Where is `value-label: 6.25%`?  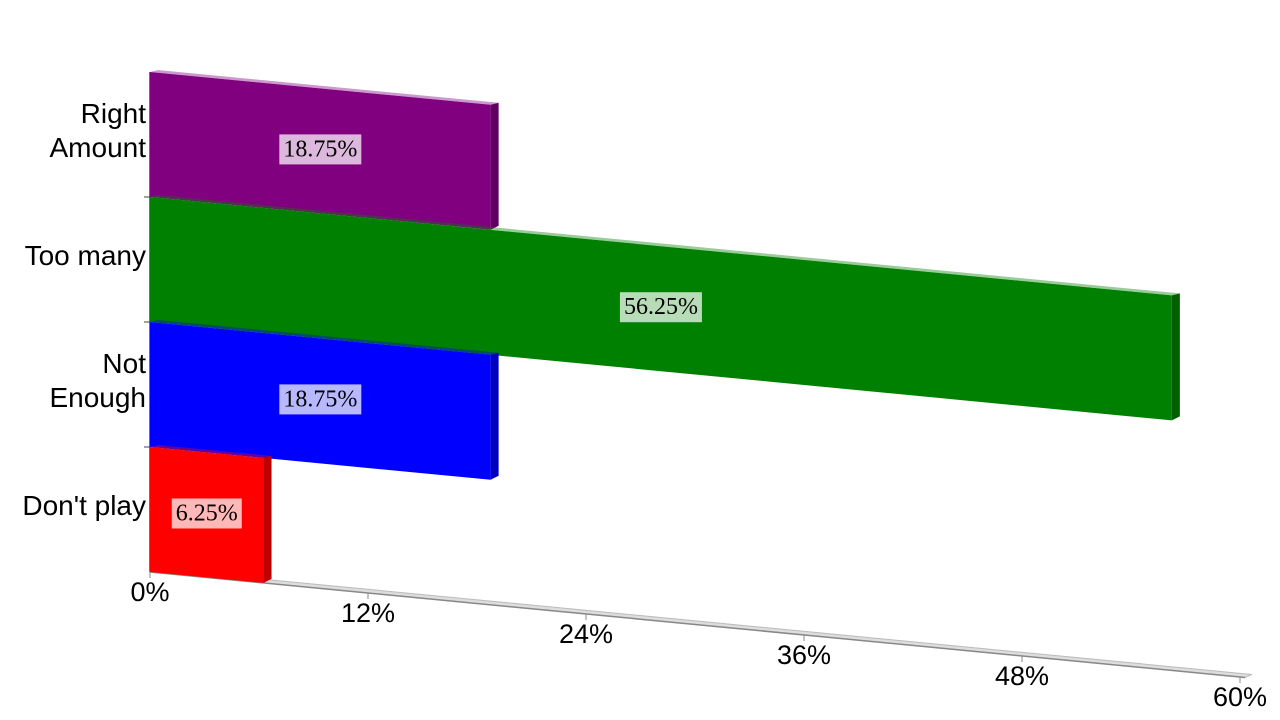
value-label: 6.25% is located at coordinates (207, 513).